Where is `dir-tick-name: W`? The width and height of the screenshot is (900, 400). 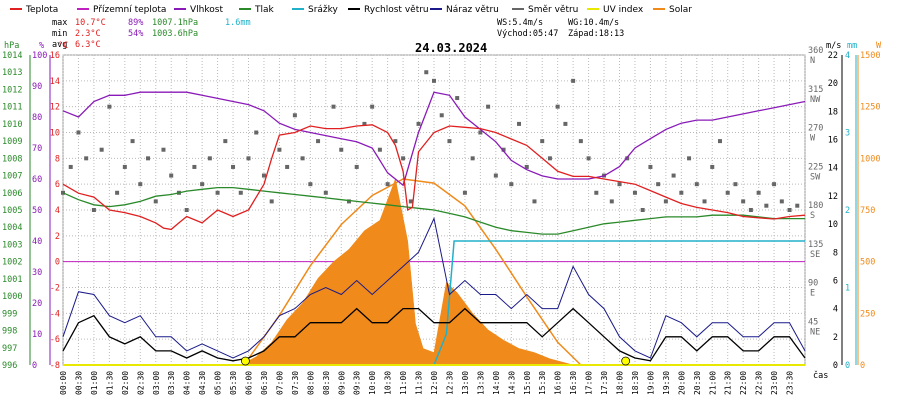 dir-tick-name: W is located at coordinates (813, 139).